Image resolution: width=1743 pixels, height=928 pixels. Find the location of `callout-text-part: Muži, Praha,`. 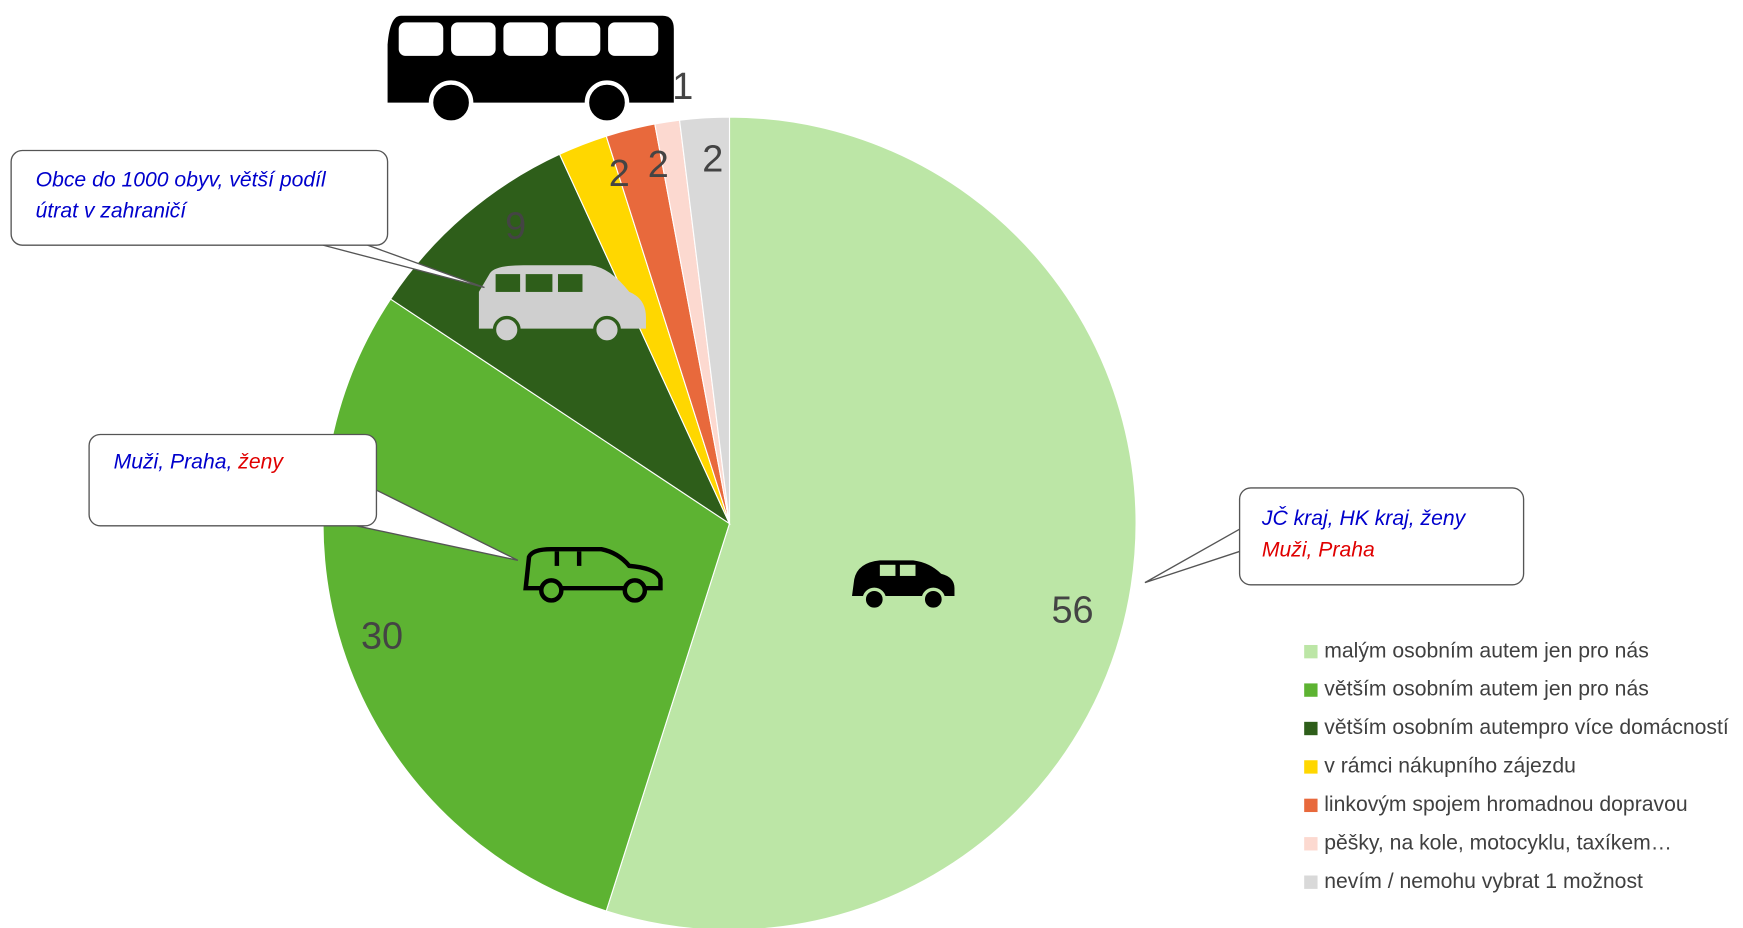

callout-text-part: Muži, Praha, is located at coordinates (176, 461).